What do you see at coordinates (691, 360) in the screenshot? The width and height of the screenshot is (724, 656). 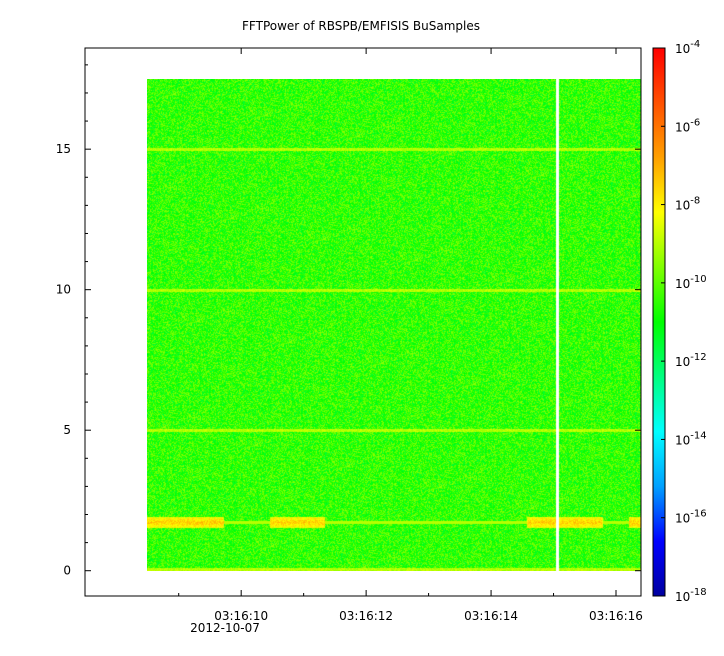 I see `colorbar-tick-label: 10⁻¹²` at bounding box center [691, 360].